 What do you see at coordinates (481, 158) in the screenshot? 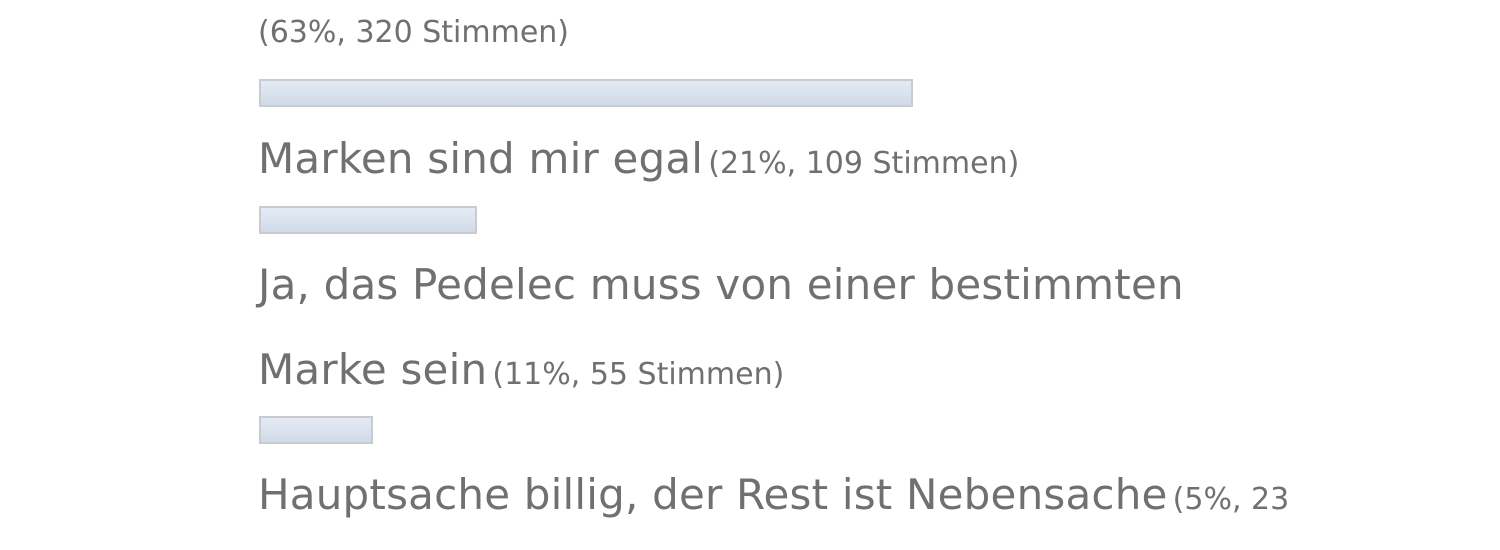
I see `poll-option-2-label: Marken sind mir egal` at bounding box center [481, 158].